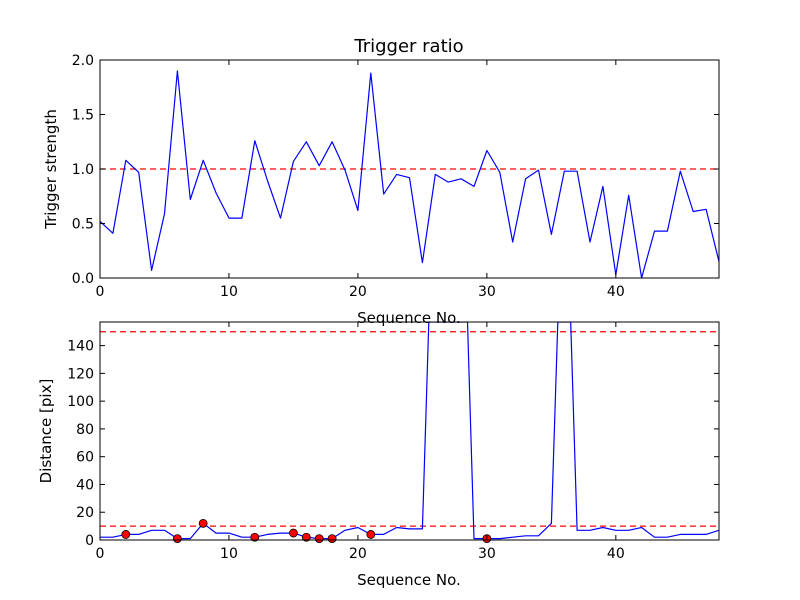 This screenshot has height=600, width=800. Describe the element at coordinates (85, 430) in the screenshot. I see `y-tick-label: 80` at that location.